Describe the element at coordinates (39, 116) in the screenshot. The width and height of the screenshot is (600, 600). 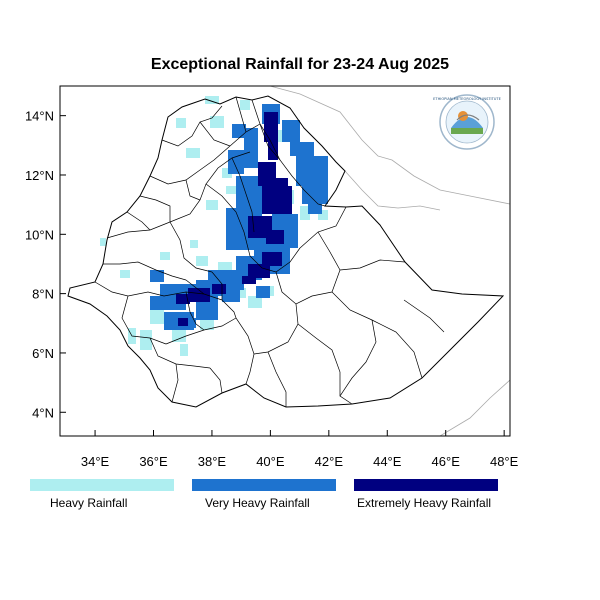
I see `y-tick-label: 14°N` at that location.